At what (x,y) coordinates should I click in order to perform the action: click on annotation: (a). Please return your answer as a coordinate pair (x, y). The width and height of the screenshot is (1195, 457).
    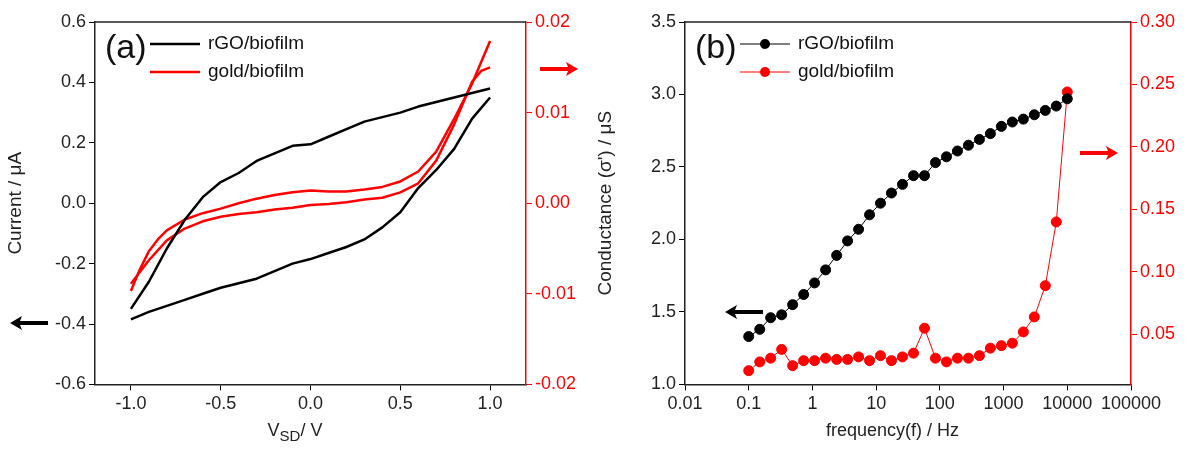
    Looking at the image, I should click on (126, 46).